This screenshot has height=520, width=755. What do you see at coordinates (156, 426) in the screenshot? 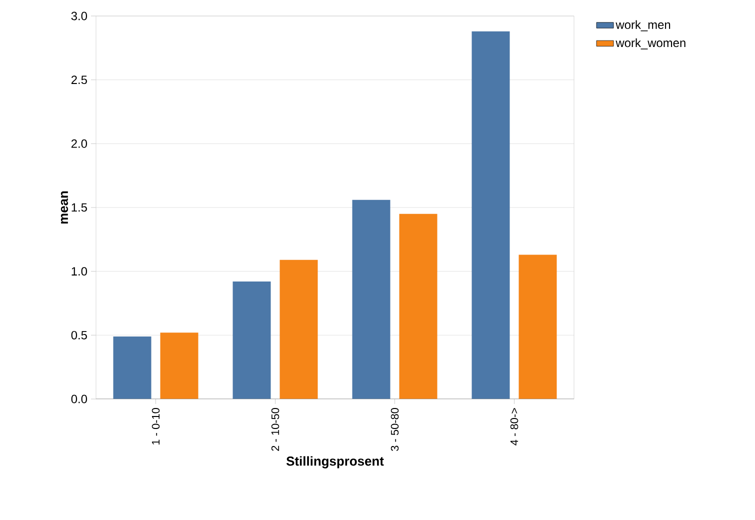
I see `x-tick-label: 1 - 0-10` at bounding box center [156, 426].